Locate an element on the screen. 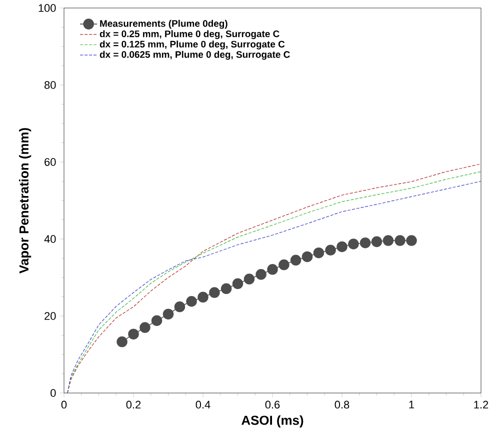 The height and width of the screenshot is (437, 493). x-tick-label: 0.8 is located at coordinates (342, 404).